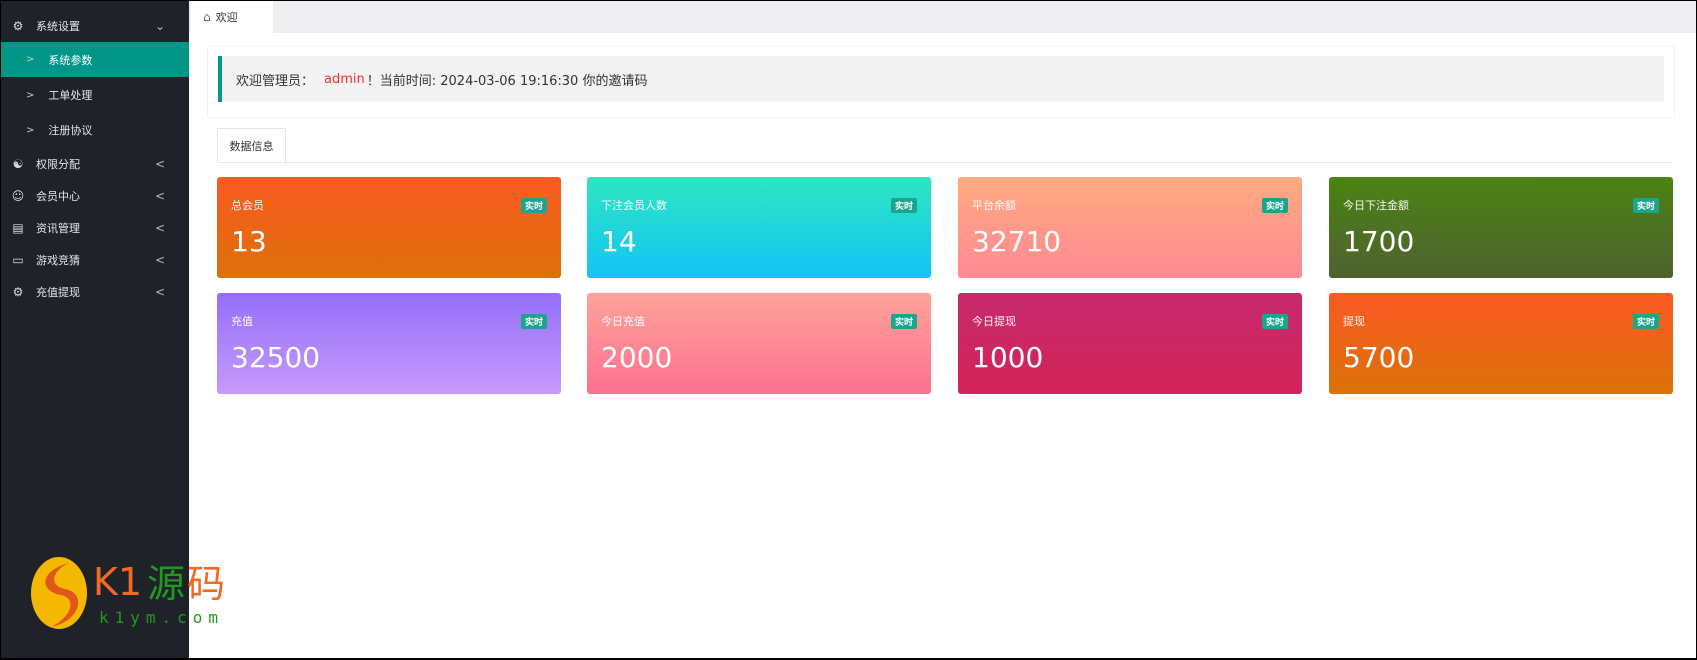 Image resolution: width=1697 pixels, height=660 pixels. What do you see at coordinates (945, 162) in the screenshot?
I see `tab-divider` at bounding box center [945, 162].